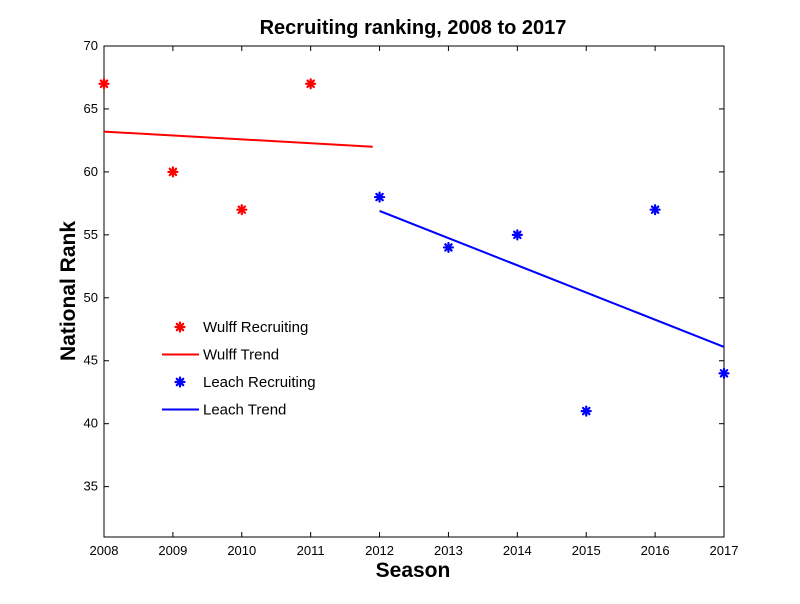 The image size is (800, 604). I want to click on x-tick-label: 2008, so click(104, 550).